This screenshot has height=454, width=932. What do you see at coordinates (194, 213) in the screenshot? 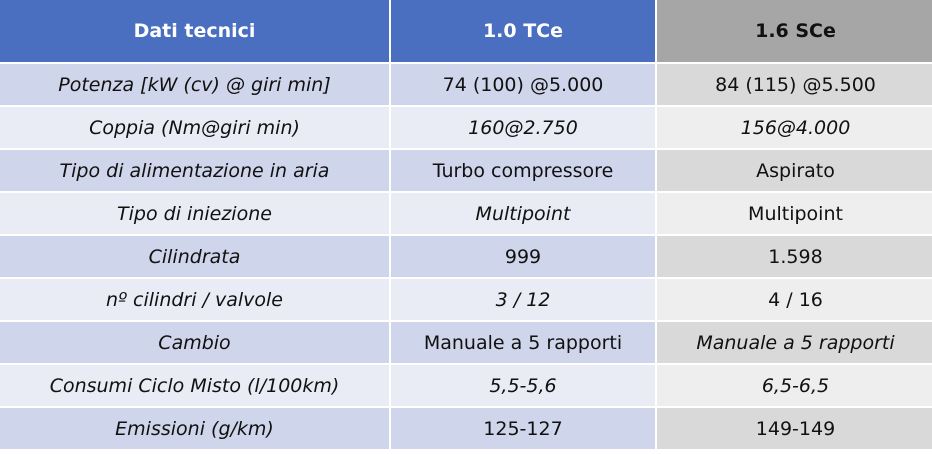
I see `cell: Tipo di iniezione` at bounding box center [194, 213].